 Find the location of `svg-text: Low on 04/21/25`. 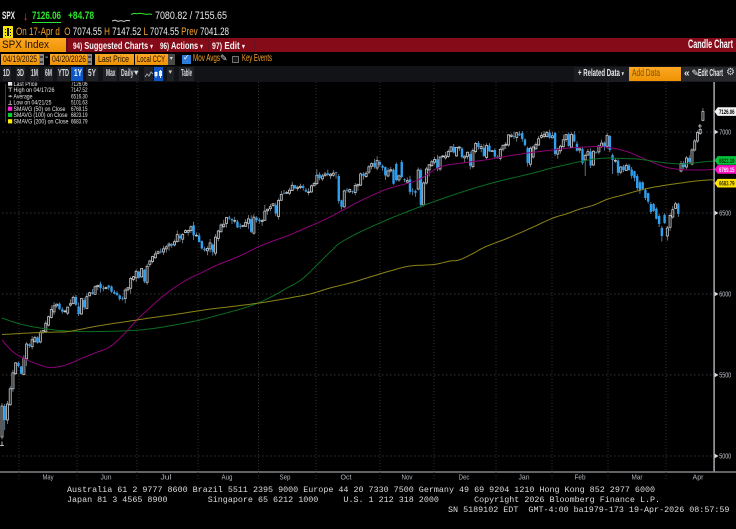

svg-text: Low on 04/21/25 is located at coordinates (33, 103).